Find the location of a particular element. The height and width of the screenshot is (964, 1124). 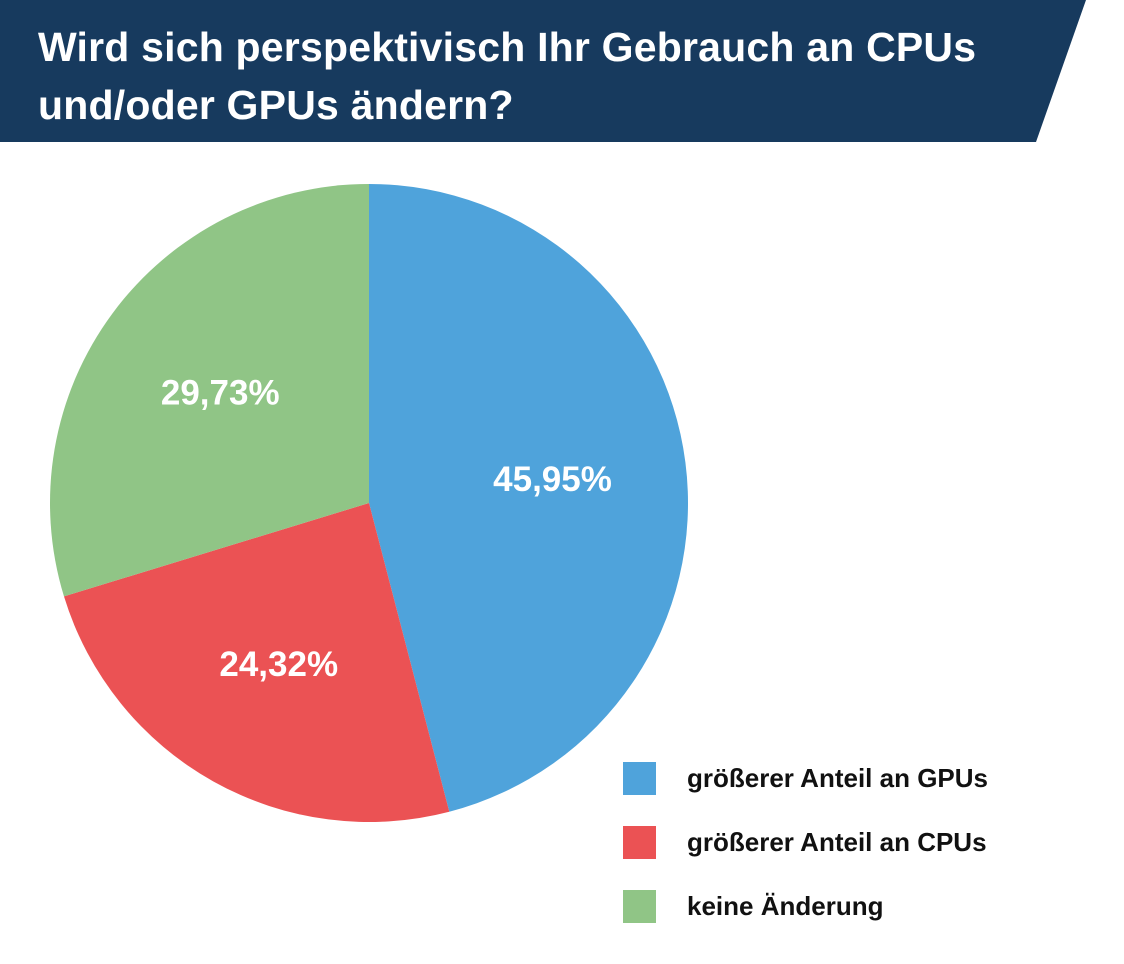

pie-label-cpus: 24,32% is located at coordinates (278, 664).